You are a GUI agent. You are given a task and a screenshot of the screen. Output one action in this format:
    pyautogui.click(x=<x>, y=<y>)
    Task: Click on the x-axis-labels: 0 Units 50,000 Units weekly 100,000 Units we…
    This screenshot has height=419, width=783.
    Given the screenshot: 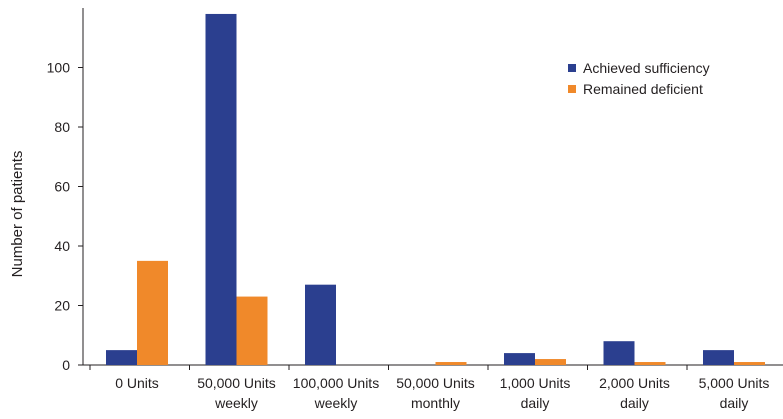 What is the action you would take?
    pyautogui.click(x=442, y=393)
    